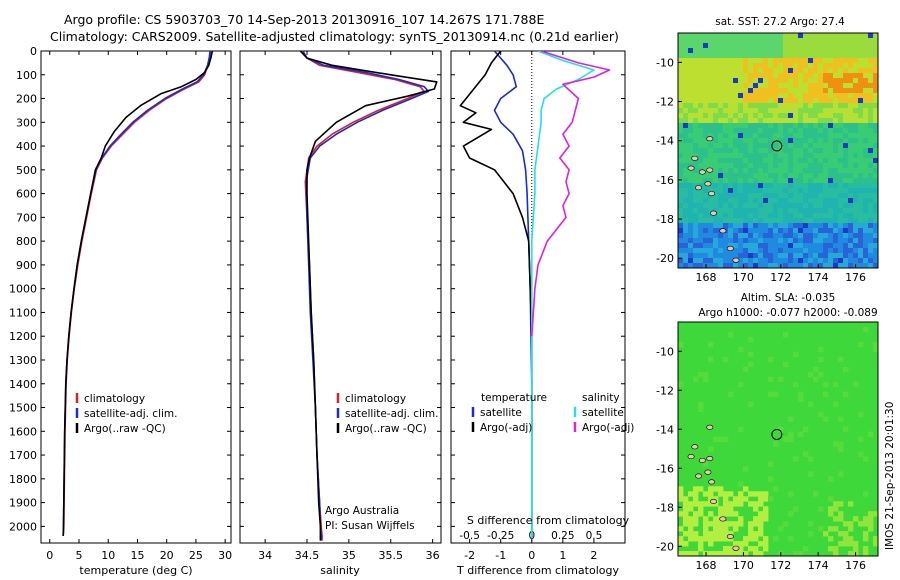 The height and width of the screenshot is (580, 900). Describe the element at coordinates (712, 482) in the screenshot. I see `island-shape` at that location.